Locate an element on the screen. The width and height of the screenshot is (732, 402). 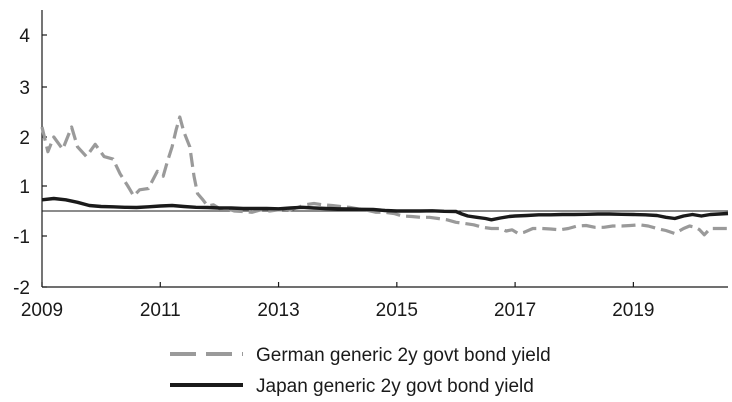
y-tick-label: -1 is located at coordinates (21, 237).